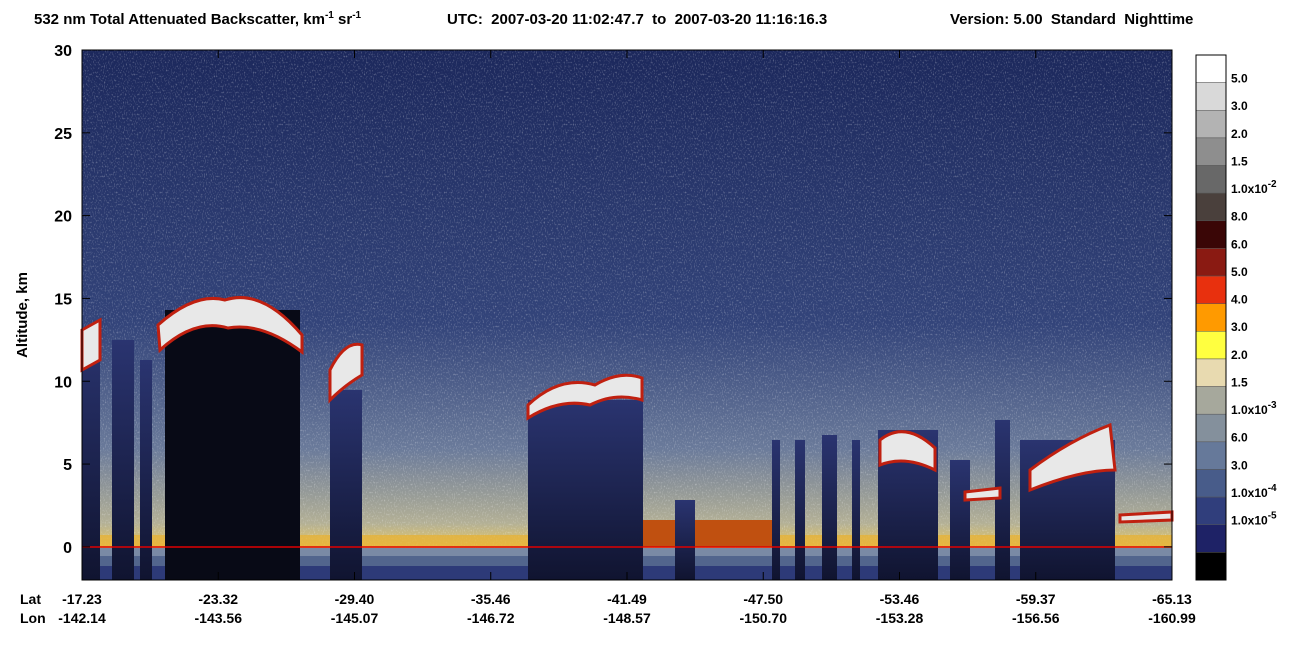 Image resolution: width=1300 pixels, height=672 pixels. What do you see at coordinates (1036, 618) in the screenshot?
I see `lon-tick-label: -156.56` at bounding box center [1036, 618].